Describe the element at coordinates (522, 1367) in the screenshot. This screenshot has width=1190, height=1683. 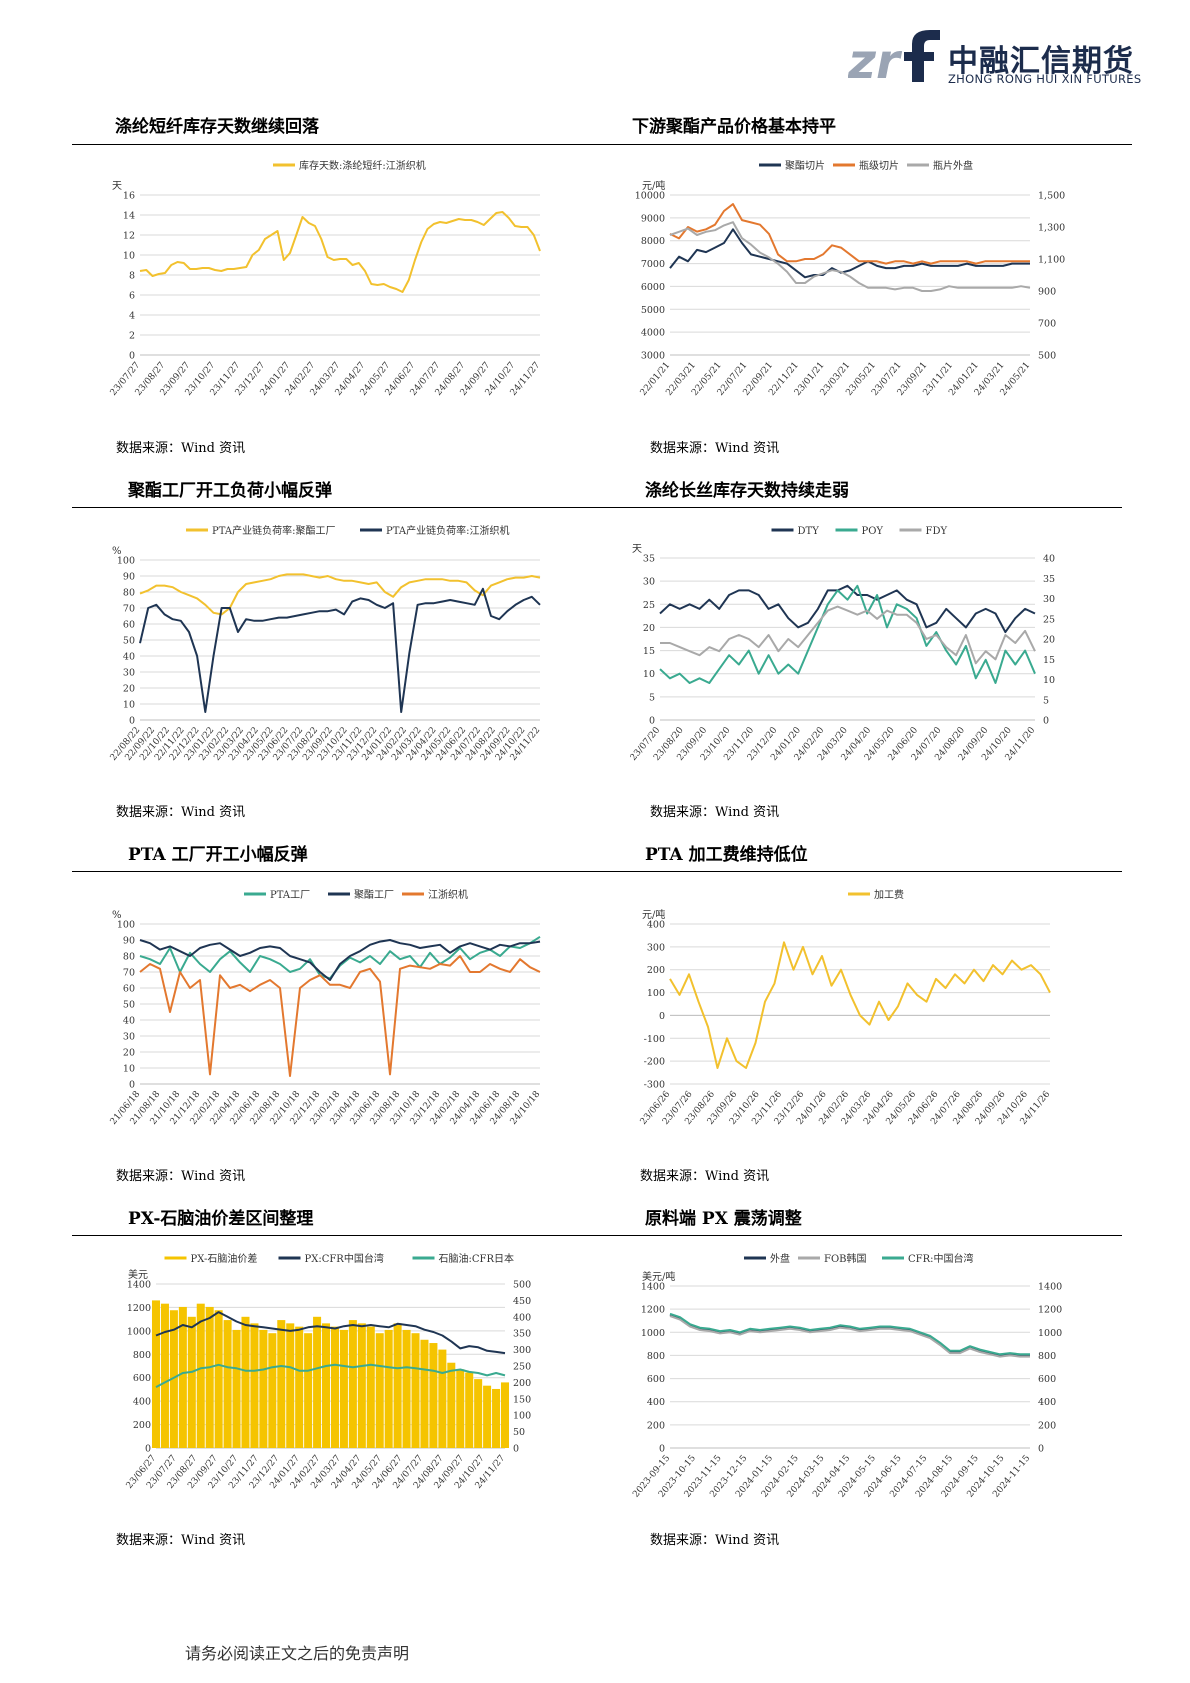
I see `y2-tick-label: 250` at that location.